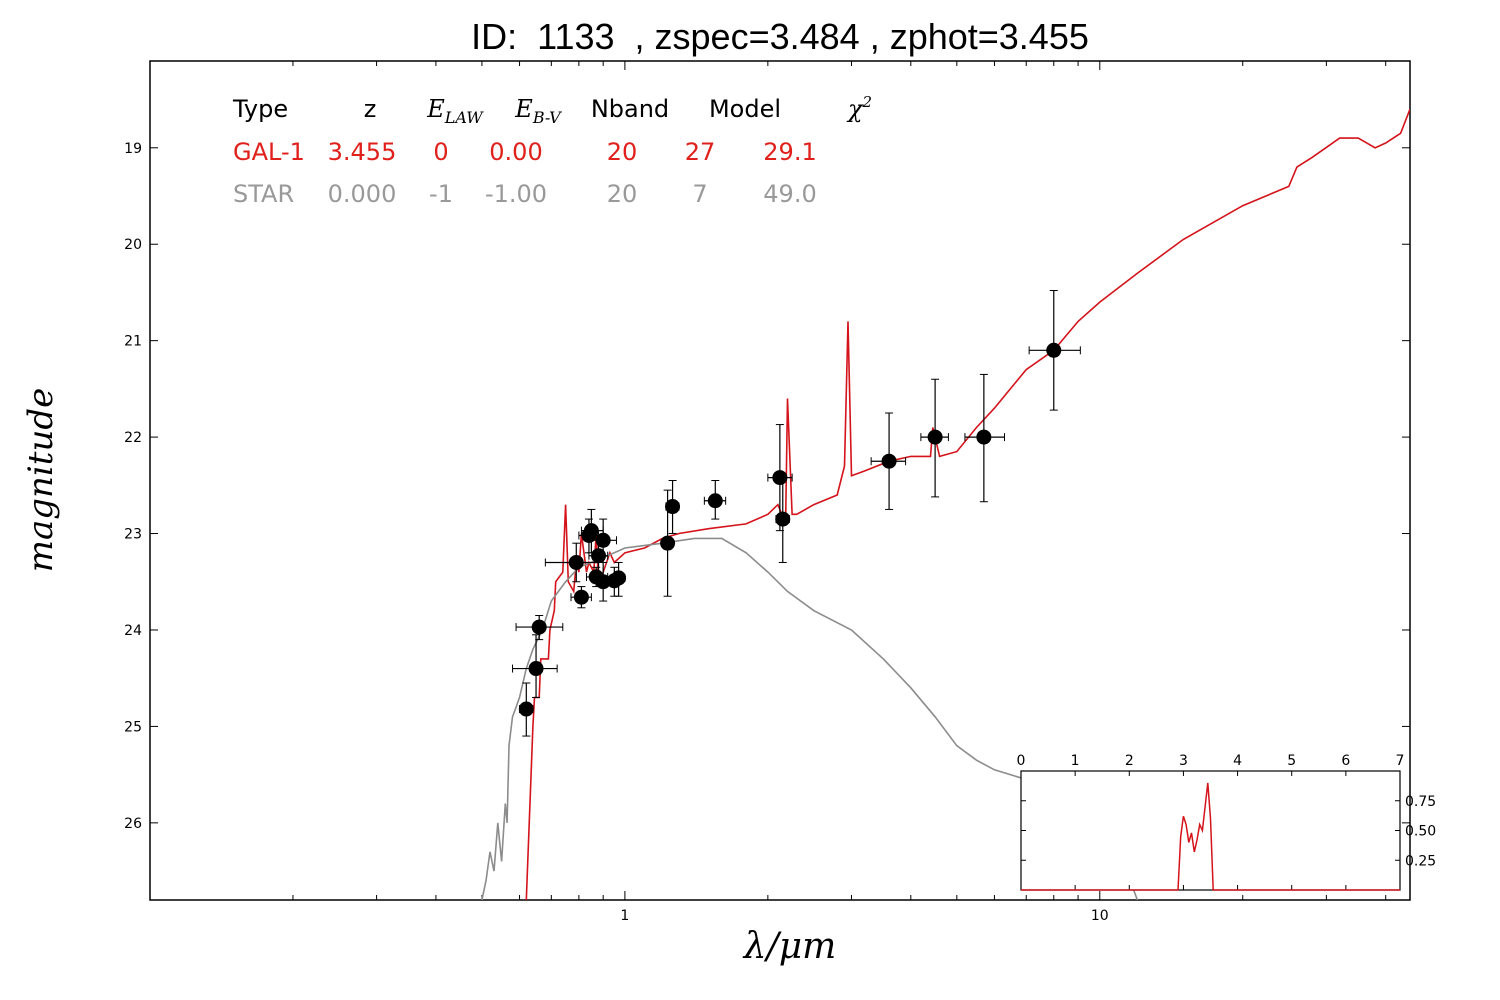  Describe the element at coordinates (133, 631) in the screenshot. I see `y-tick-label: 24` at that location.